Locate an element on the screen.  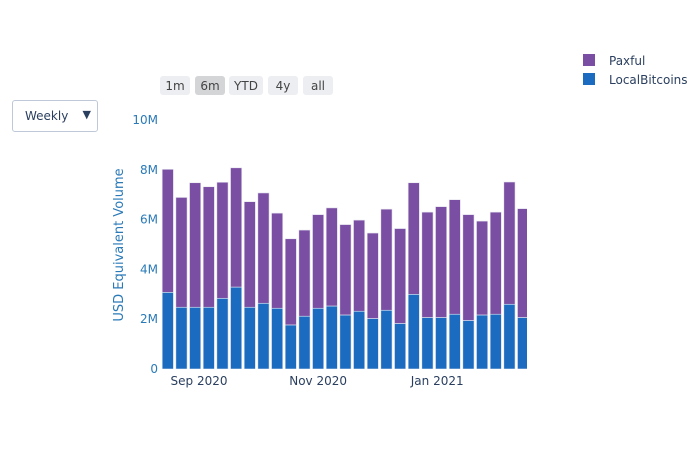
y-tick-label: 4M is located at coordinates (149, 269).